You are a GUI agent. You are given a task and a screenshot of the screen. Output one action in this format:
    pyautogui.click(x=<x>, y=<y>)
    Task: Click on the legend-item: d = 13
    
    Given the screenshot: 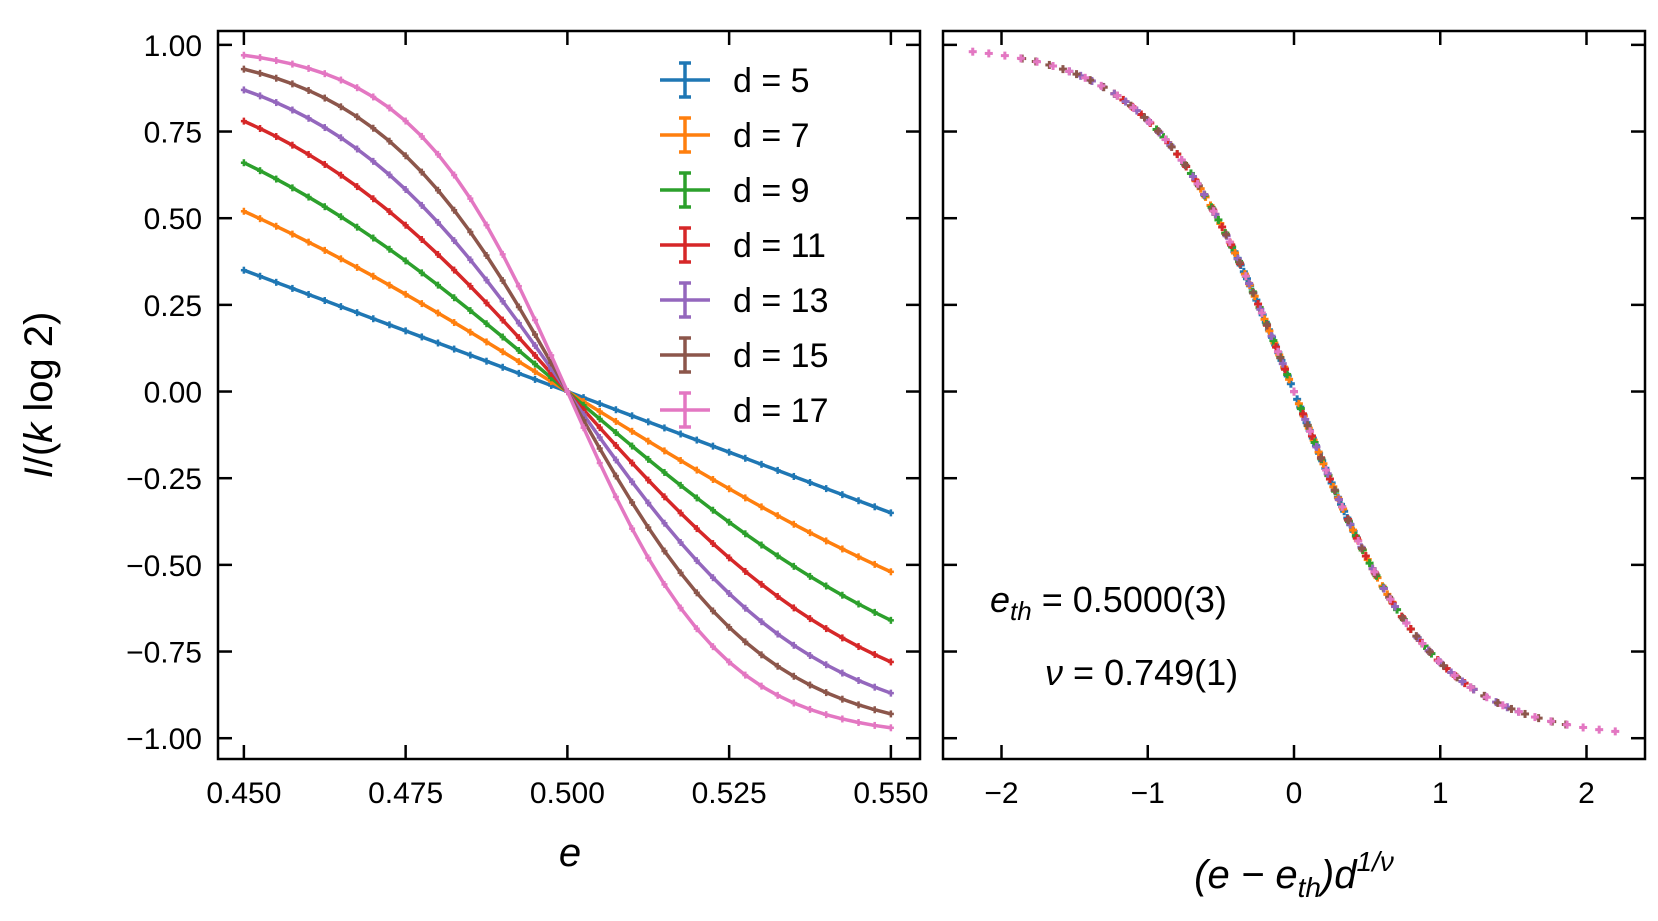 What is the action you would take?
    pyautogui.click(x=744, y=300)
    